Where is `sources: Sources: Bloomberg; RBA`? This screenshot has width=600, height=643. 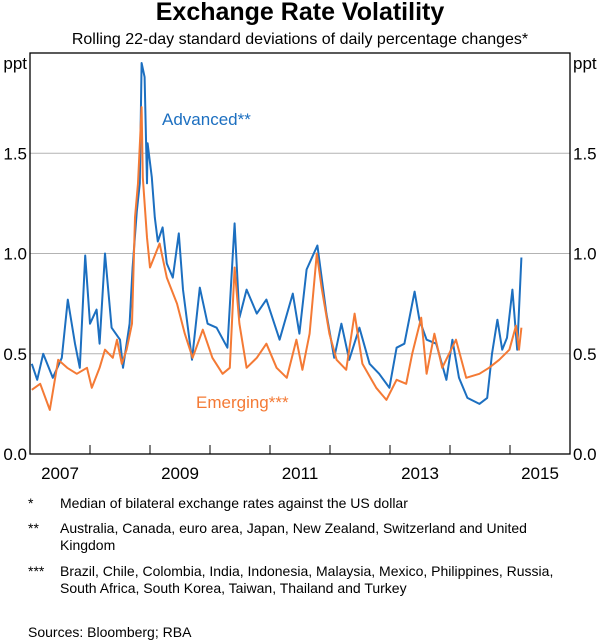
sources: Sources: Bloomberg; RBA is located at coordinates (110, 632).